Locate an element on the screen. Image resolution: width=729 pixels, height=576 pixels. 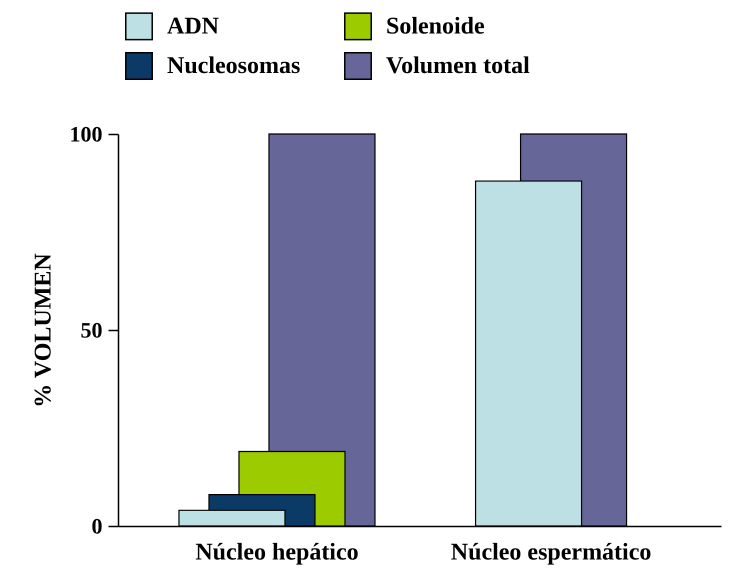
legend-label: ADN is located at coordinates (193, 26).